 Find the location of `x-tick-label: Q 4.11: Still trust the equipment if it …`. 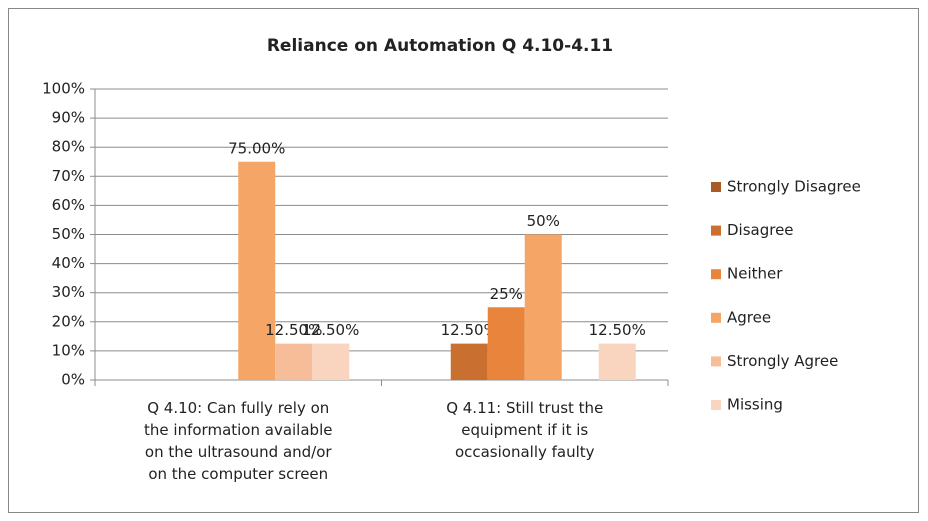

x-tick-label: Q 4.11: Still trust the equipment if it … is located at coordinates (525, 430).